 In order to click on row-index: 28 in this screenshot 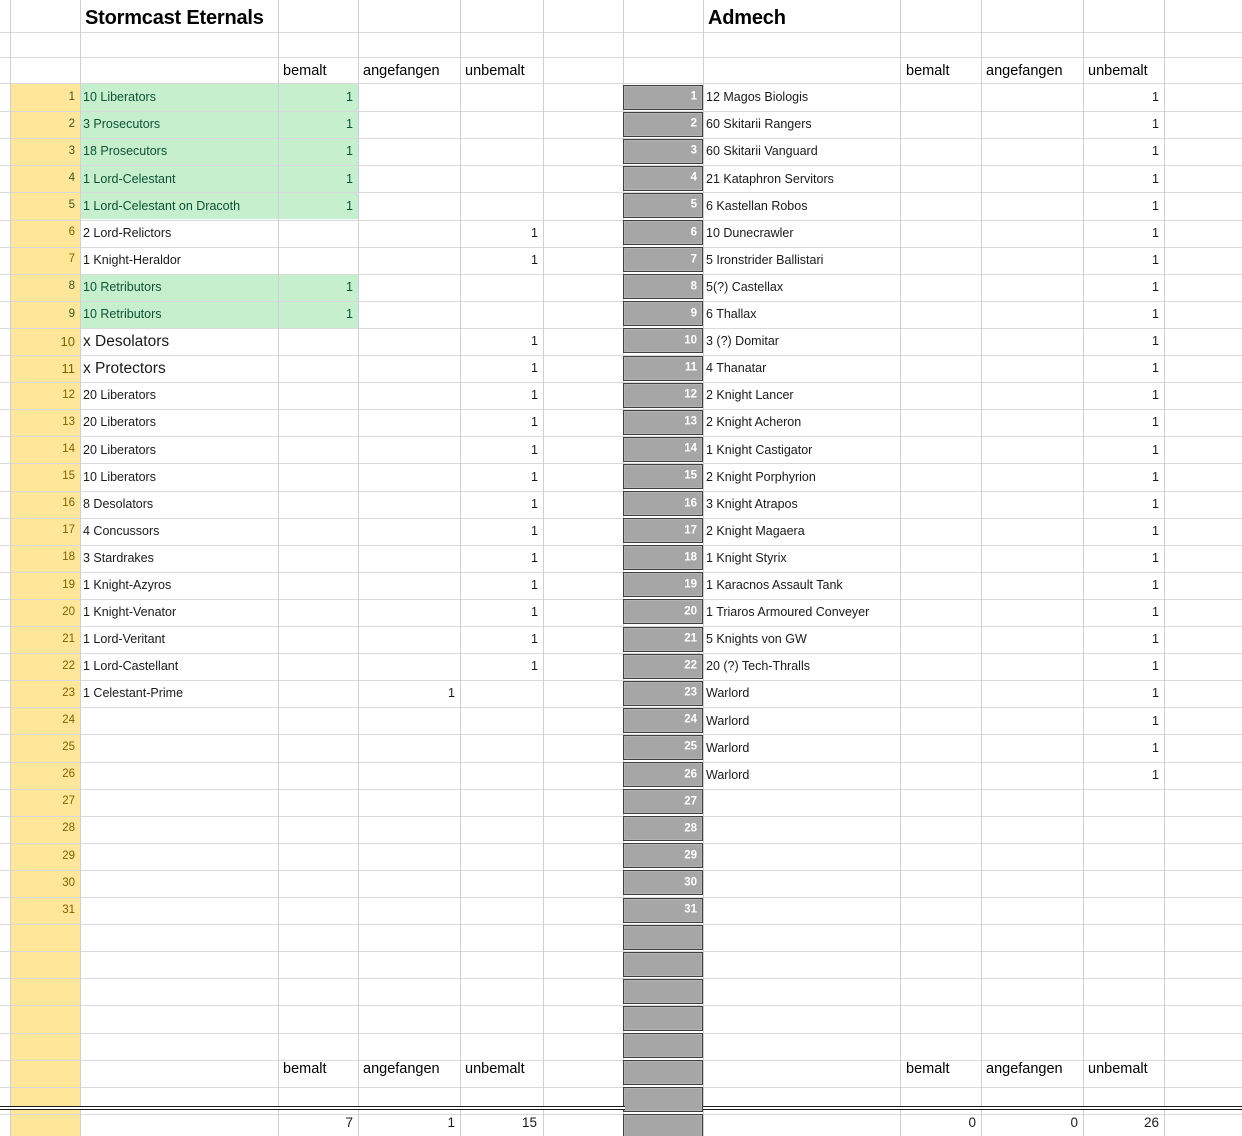, I will do `click(68, 828)`.